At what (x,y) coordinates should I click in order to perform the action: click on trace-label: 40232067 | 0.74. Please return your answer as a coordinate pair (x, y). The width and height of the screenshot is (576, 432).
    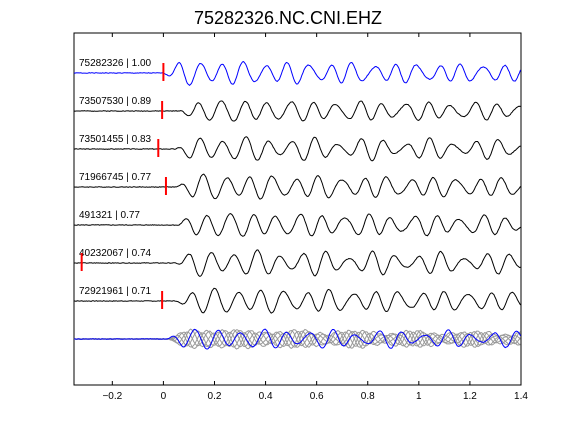
    Looking at the image, I should click on (115, 253).